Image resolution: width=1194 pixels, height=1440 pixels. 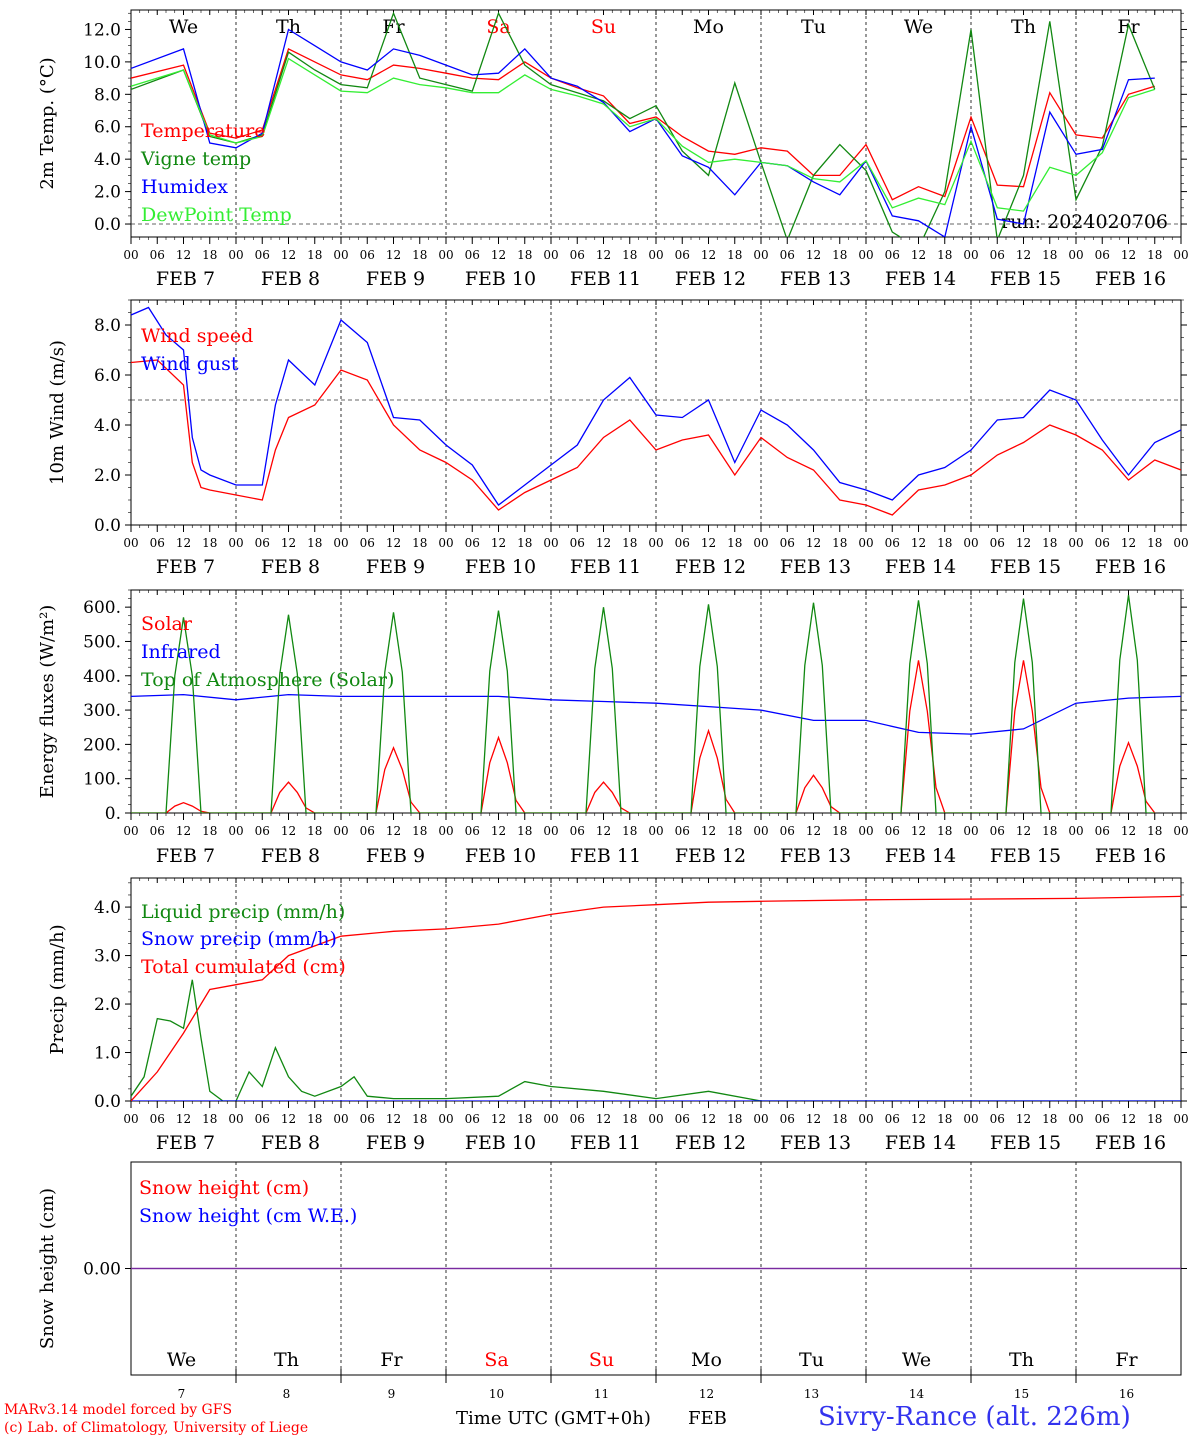 I want to click on day-number: 14, so click(x=917, y=1394).